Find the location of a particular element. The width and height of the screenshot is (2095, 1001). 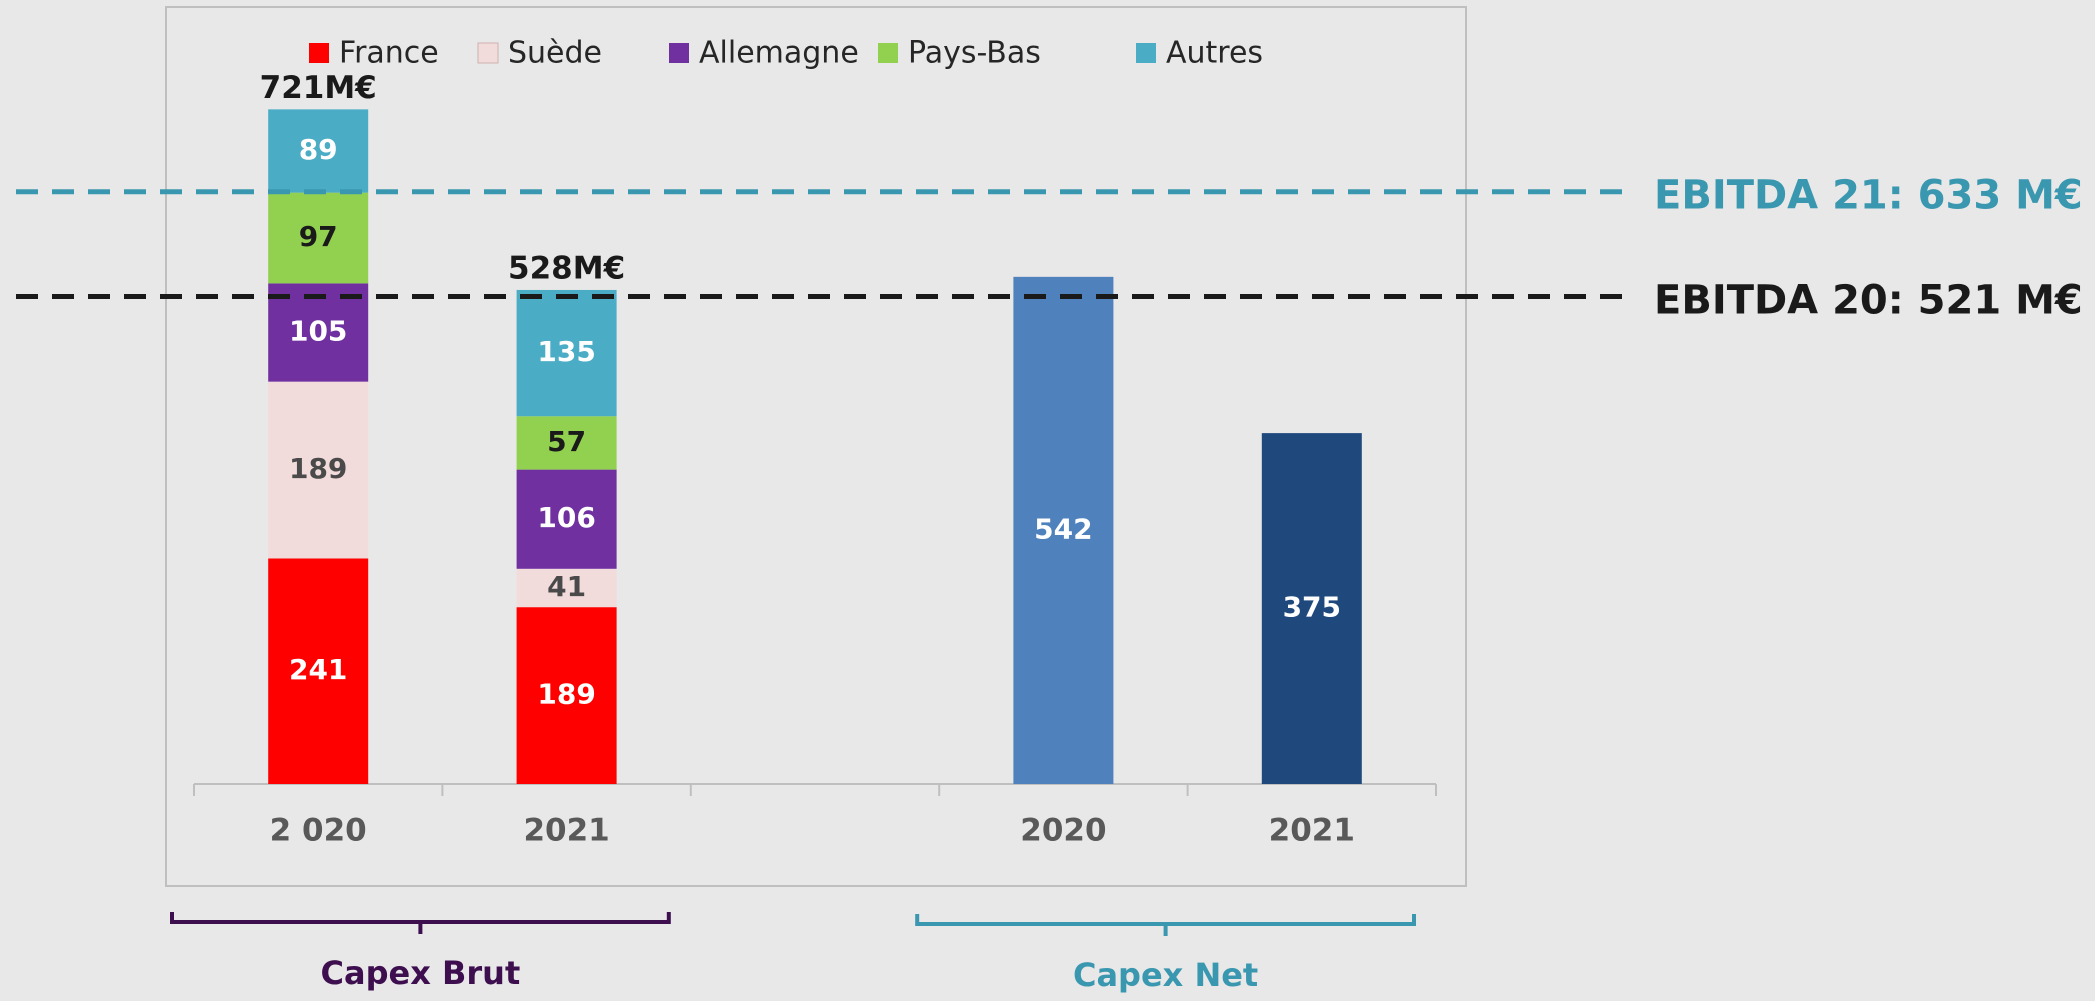

data-label: 97 is located at coordinates (318, 236).